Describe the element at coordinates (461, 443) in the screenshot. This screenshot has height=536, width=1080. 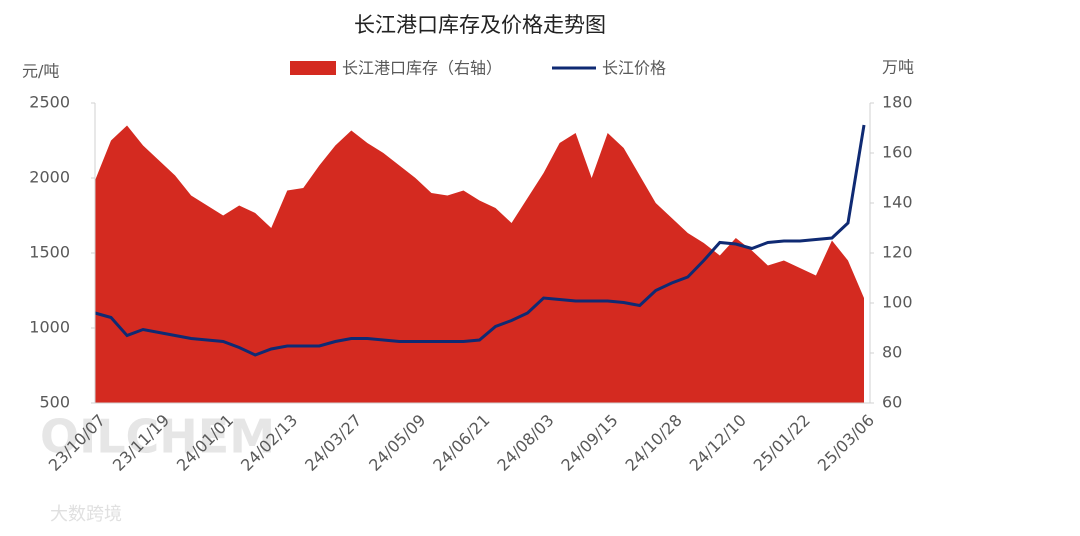
I see `x-tick-label: 24/06/21` at that location.